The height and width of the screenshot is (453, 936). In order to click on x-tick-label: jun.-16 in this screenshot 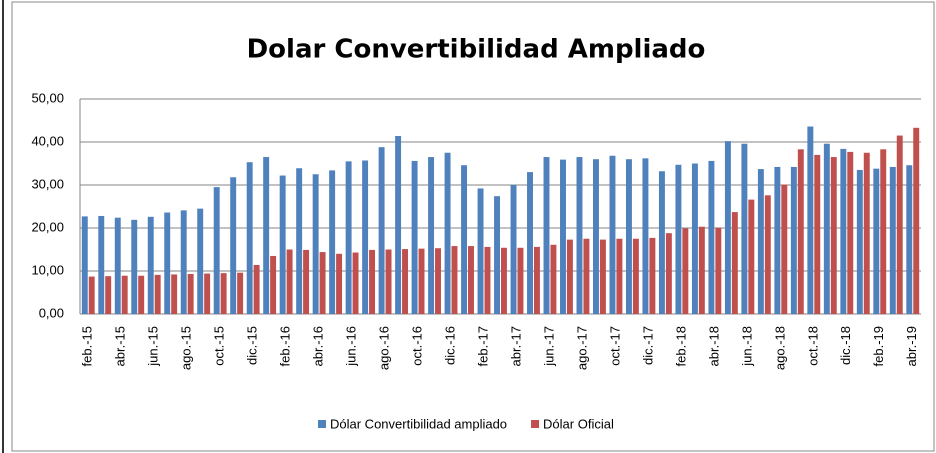, I will do `click(351, 346)`.